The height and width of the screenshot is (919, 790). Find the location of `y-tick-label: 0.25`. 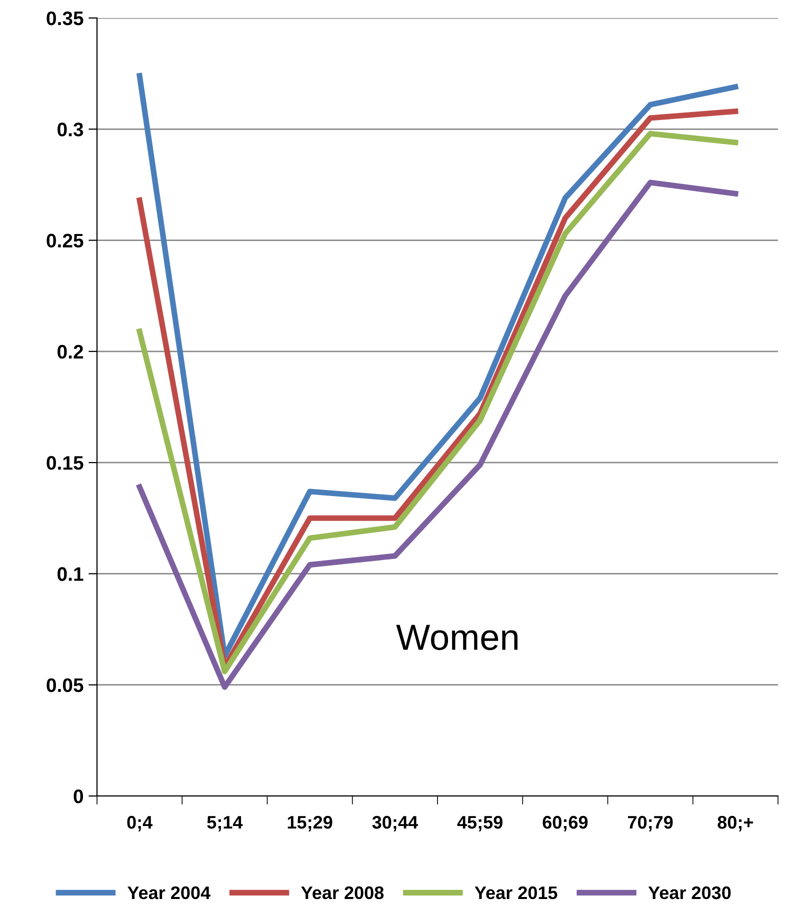

y-tick-label: 0.25 is located at coordinates (65, 241).